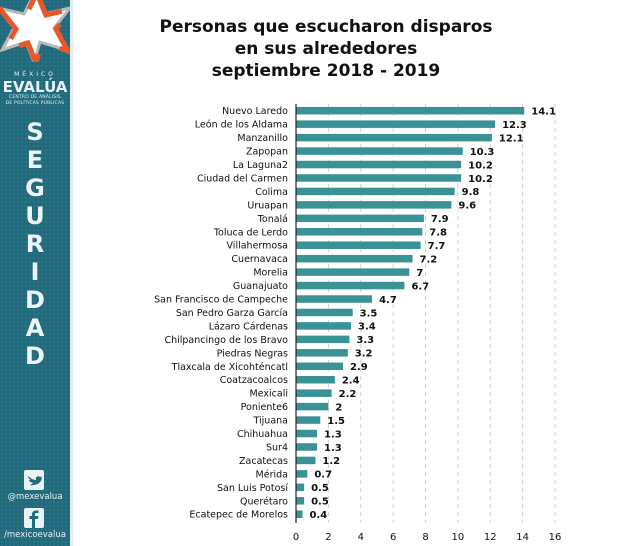 The image size is (632, 546). I want to click on section-letter: A, so click(35, 328).